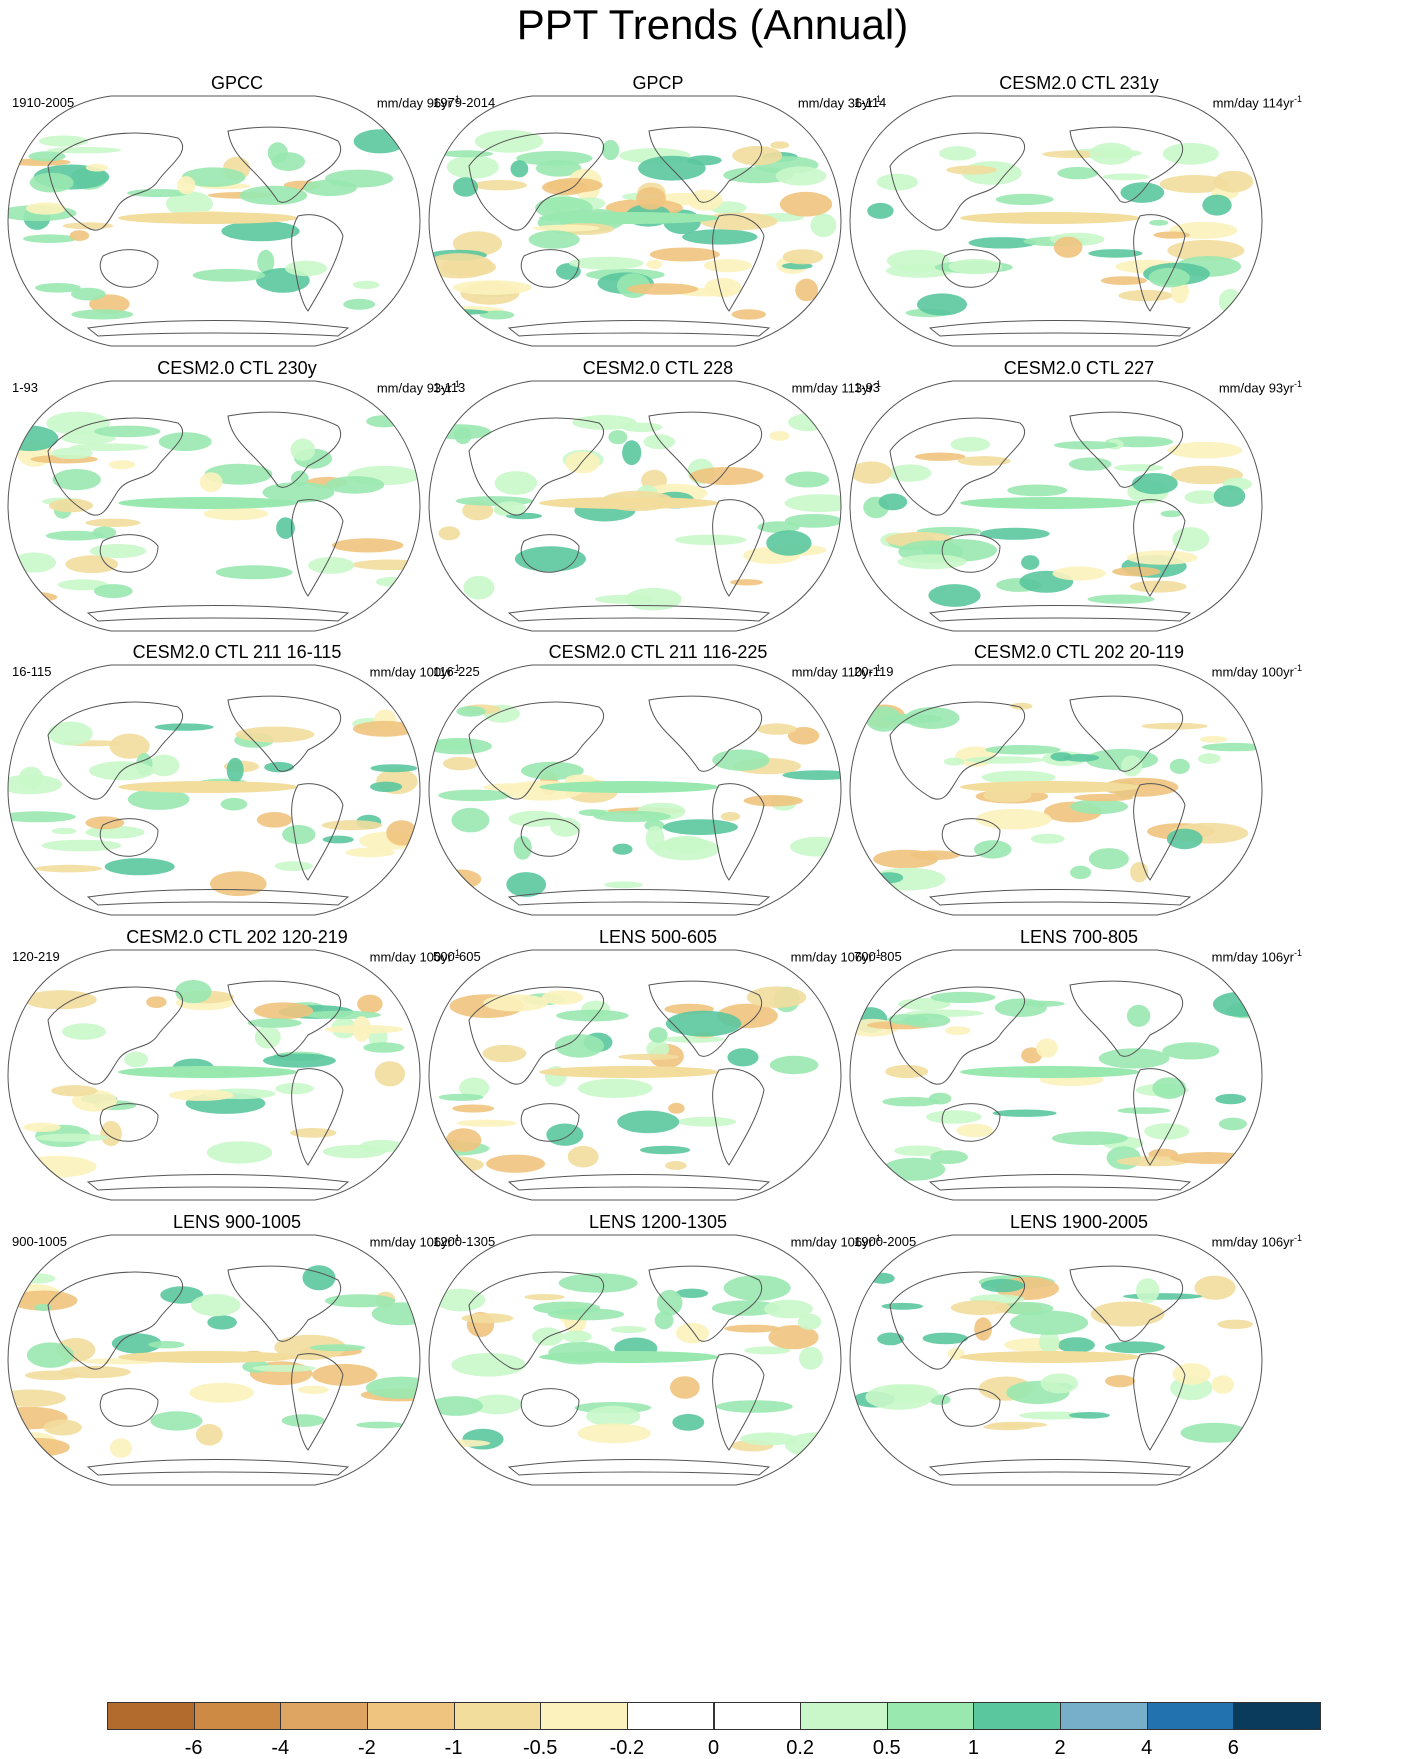 The height and width of the screenshot is (1759, 1425). Describe the element at coordinates (867, 387) in the screenshot. I see `panel-year-range: 1-93` at that location.